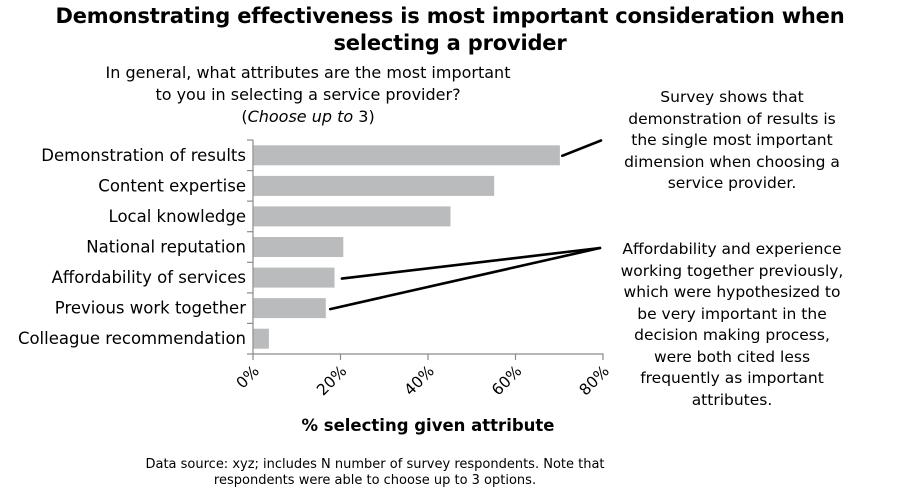  What do you see at coordinates (471, 263) in the screenshot?
I see `leader-line-affordability` at bounding box center [471, 263].